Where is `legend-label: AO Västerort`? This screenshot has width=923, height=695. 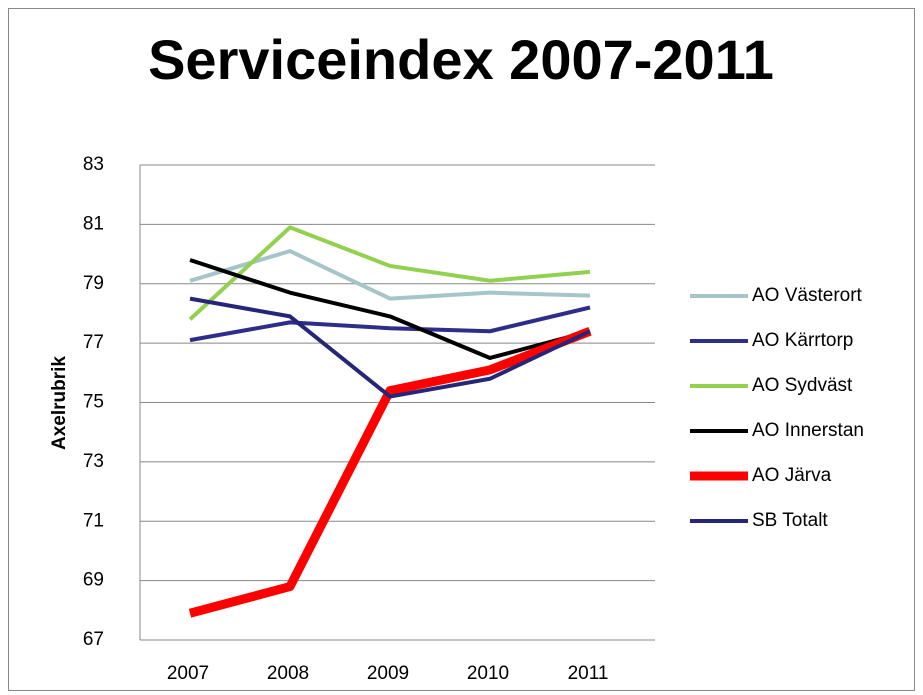
legend-label: AO Västerort is located at coordinates (807, 295).